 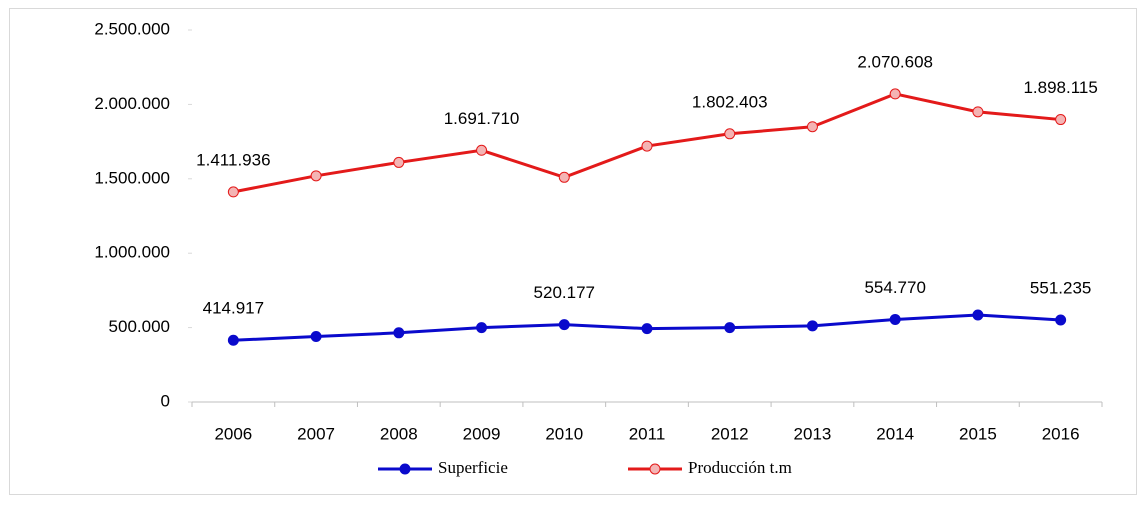 What do you see at coordinates (132, 28) in the screenshot?
I see `y-tick-label: 2.500.000` at bounding box center [132, 28].